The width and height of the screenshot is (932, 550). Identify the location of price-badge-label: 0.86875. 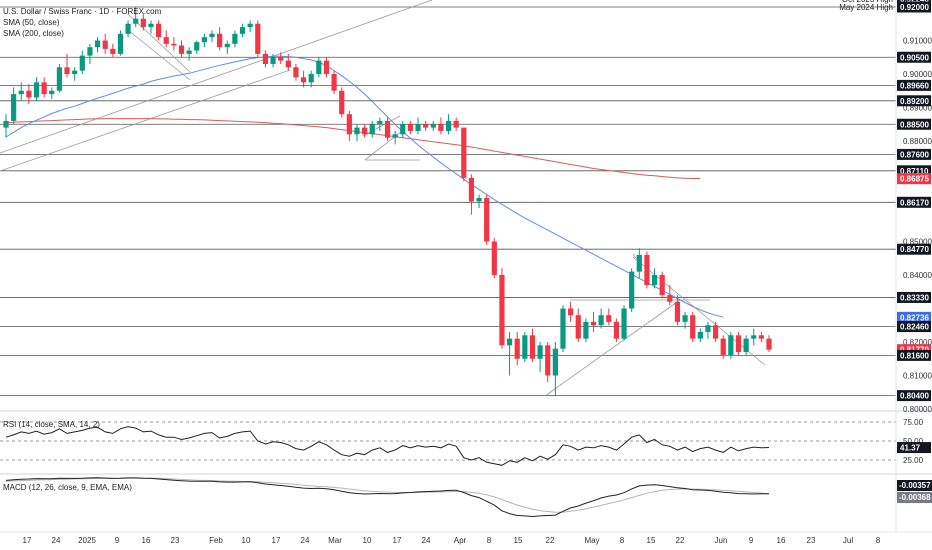
(914, 179).